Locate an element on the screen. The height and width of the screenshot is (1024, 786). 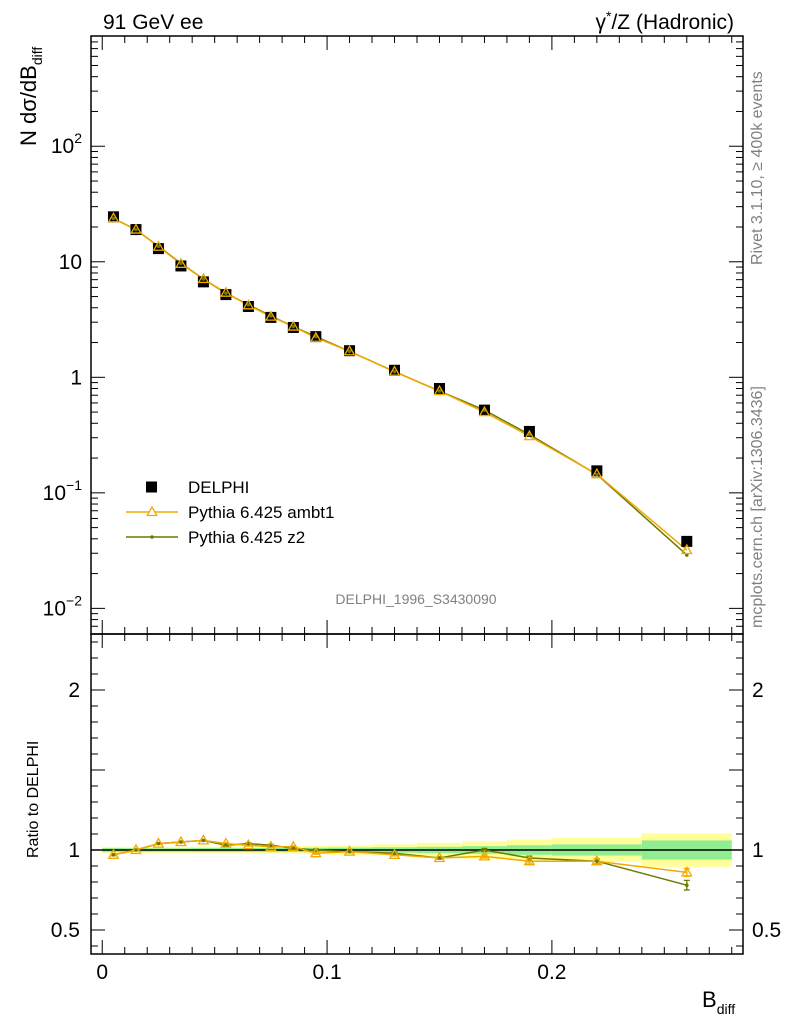
rivet-version-label: Rivet 3.1.10, ≥ 400k events is located at coordinates (757, 168).